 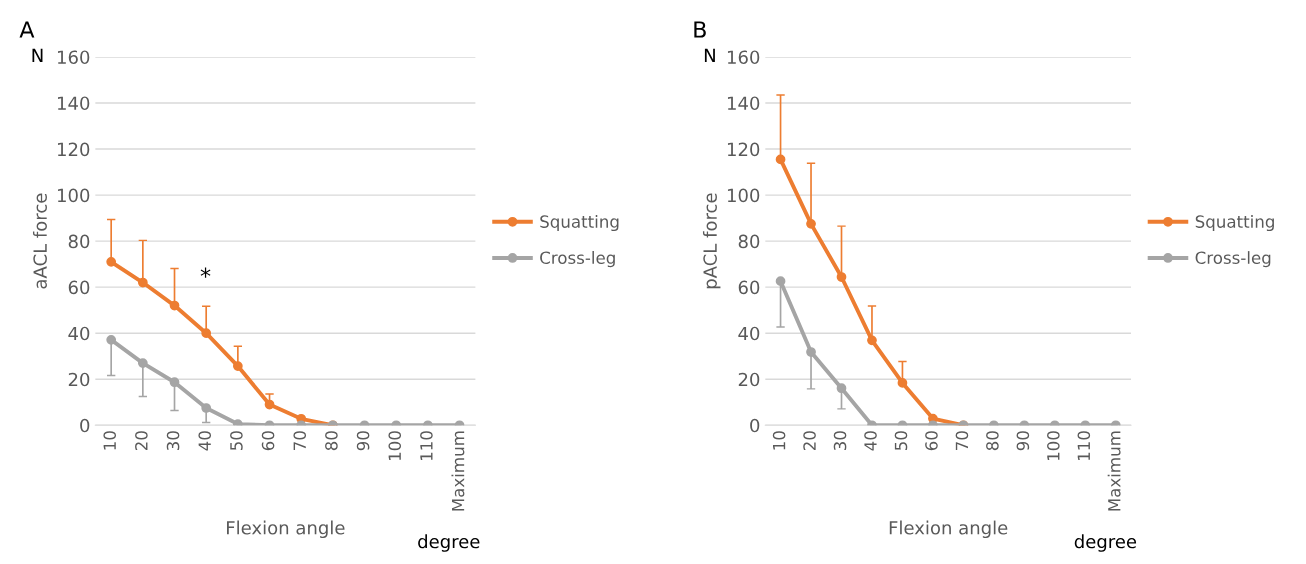 I want to click on chart-title: B, so click(x=700, y=29).